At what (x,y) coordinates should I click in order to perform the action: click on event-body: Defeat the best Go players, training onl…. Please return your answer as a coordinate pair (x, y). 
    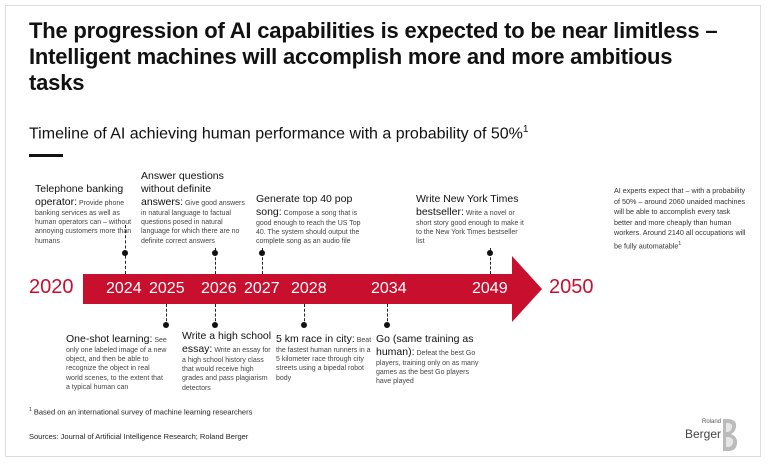
    Looking at the image, I should click on (427, 368).